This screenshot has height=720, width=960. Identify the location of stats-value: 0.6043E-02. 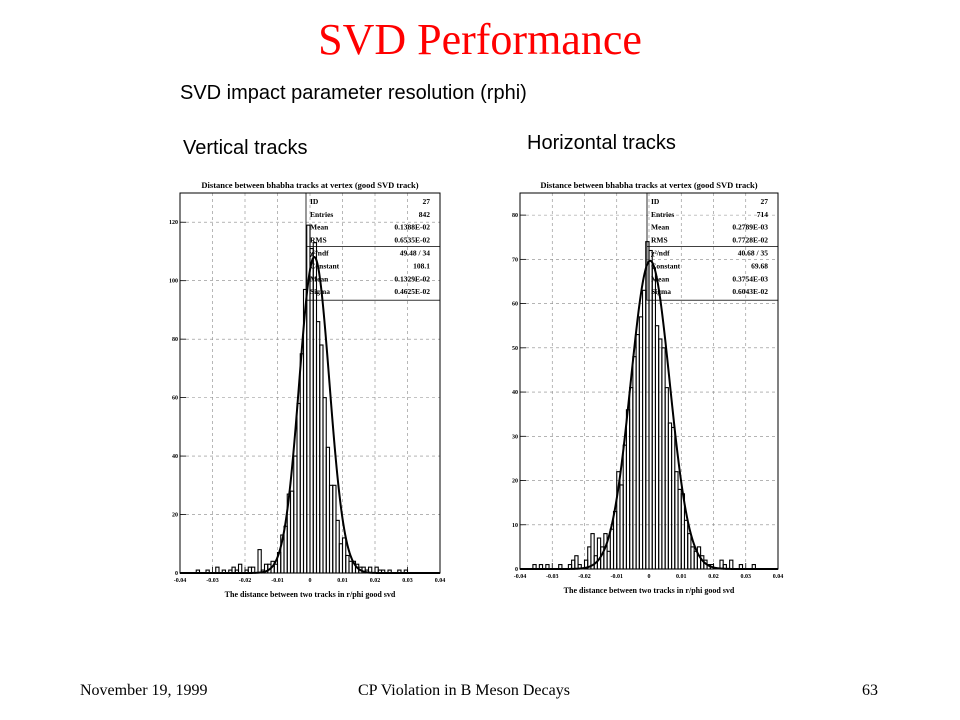
(750, 291).